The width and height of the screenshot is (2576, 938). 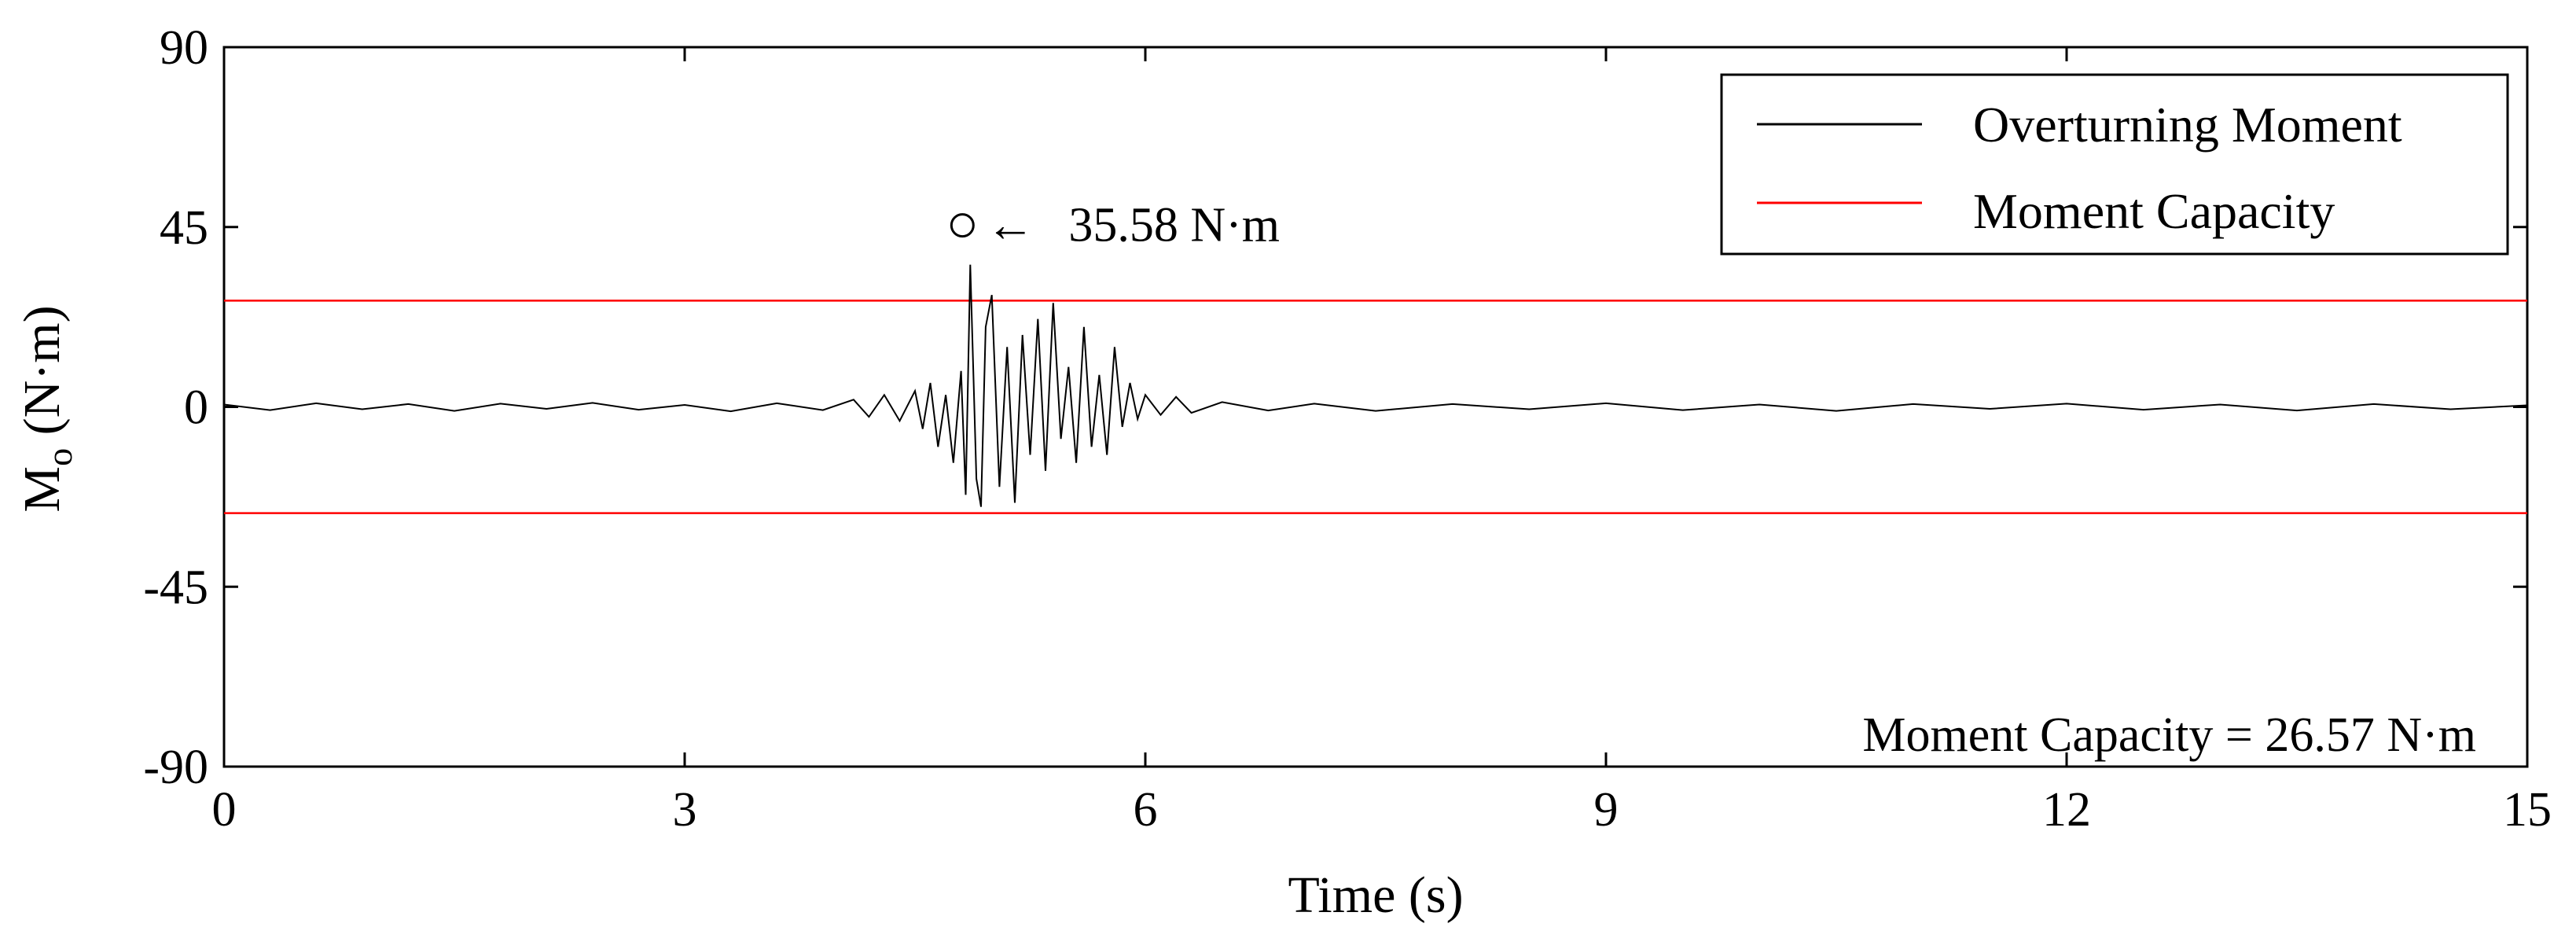 I want to click on x-tick-label: 0, so click(x=224, y=810).